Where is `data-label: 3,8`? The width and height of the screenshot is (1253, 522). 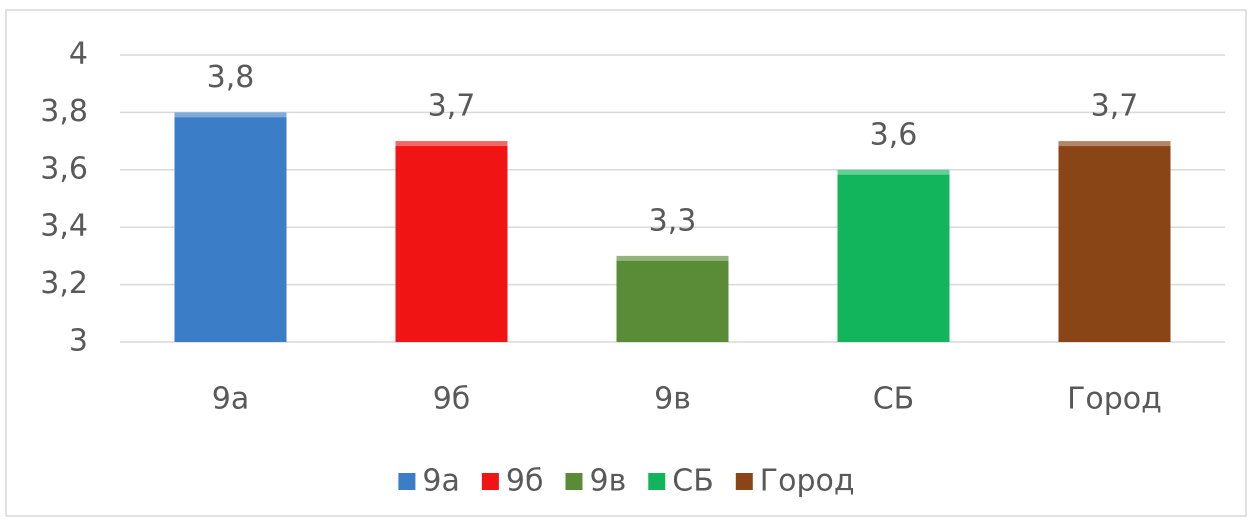 data-label: 3,8 is located at coordinates (231, 77).